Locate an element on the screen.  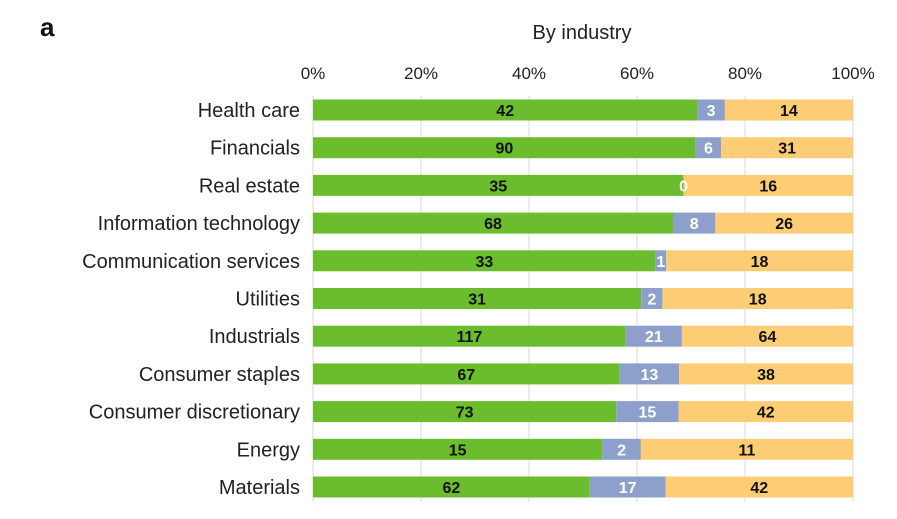
bar-value-label: 14 is located at coordinates (789, 111).